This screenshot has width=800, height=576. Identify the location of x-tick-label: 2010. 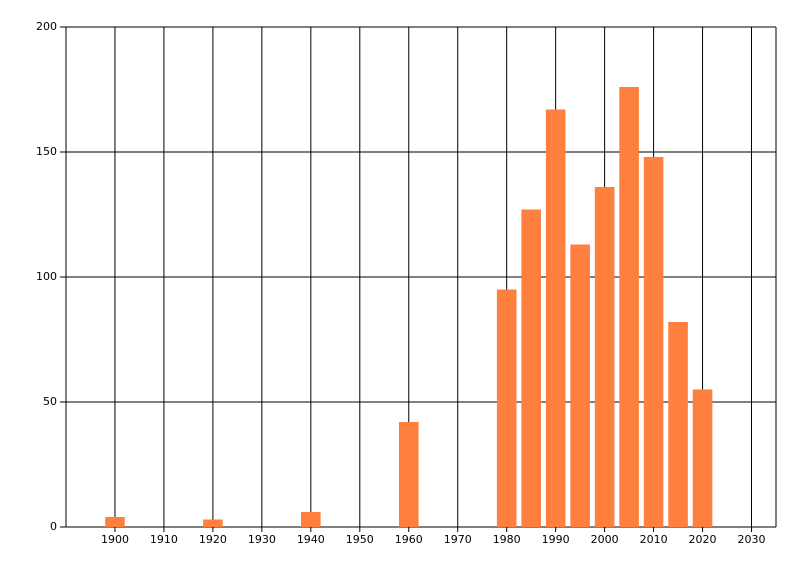
(654, 539).